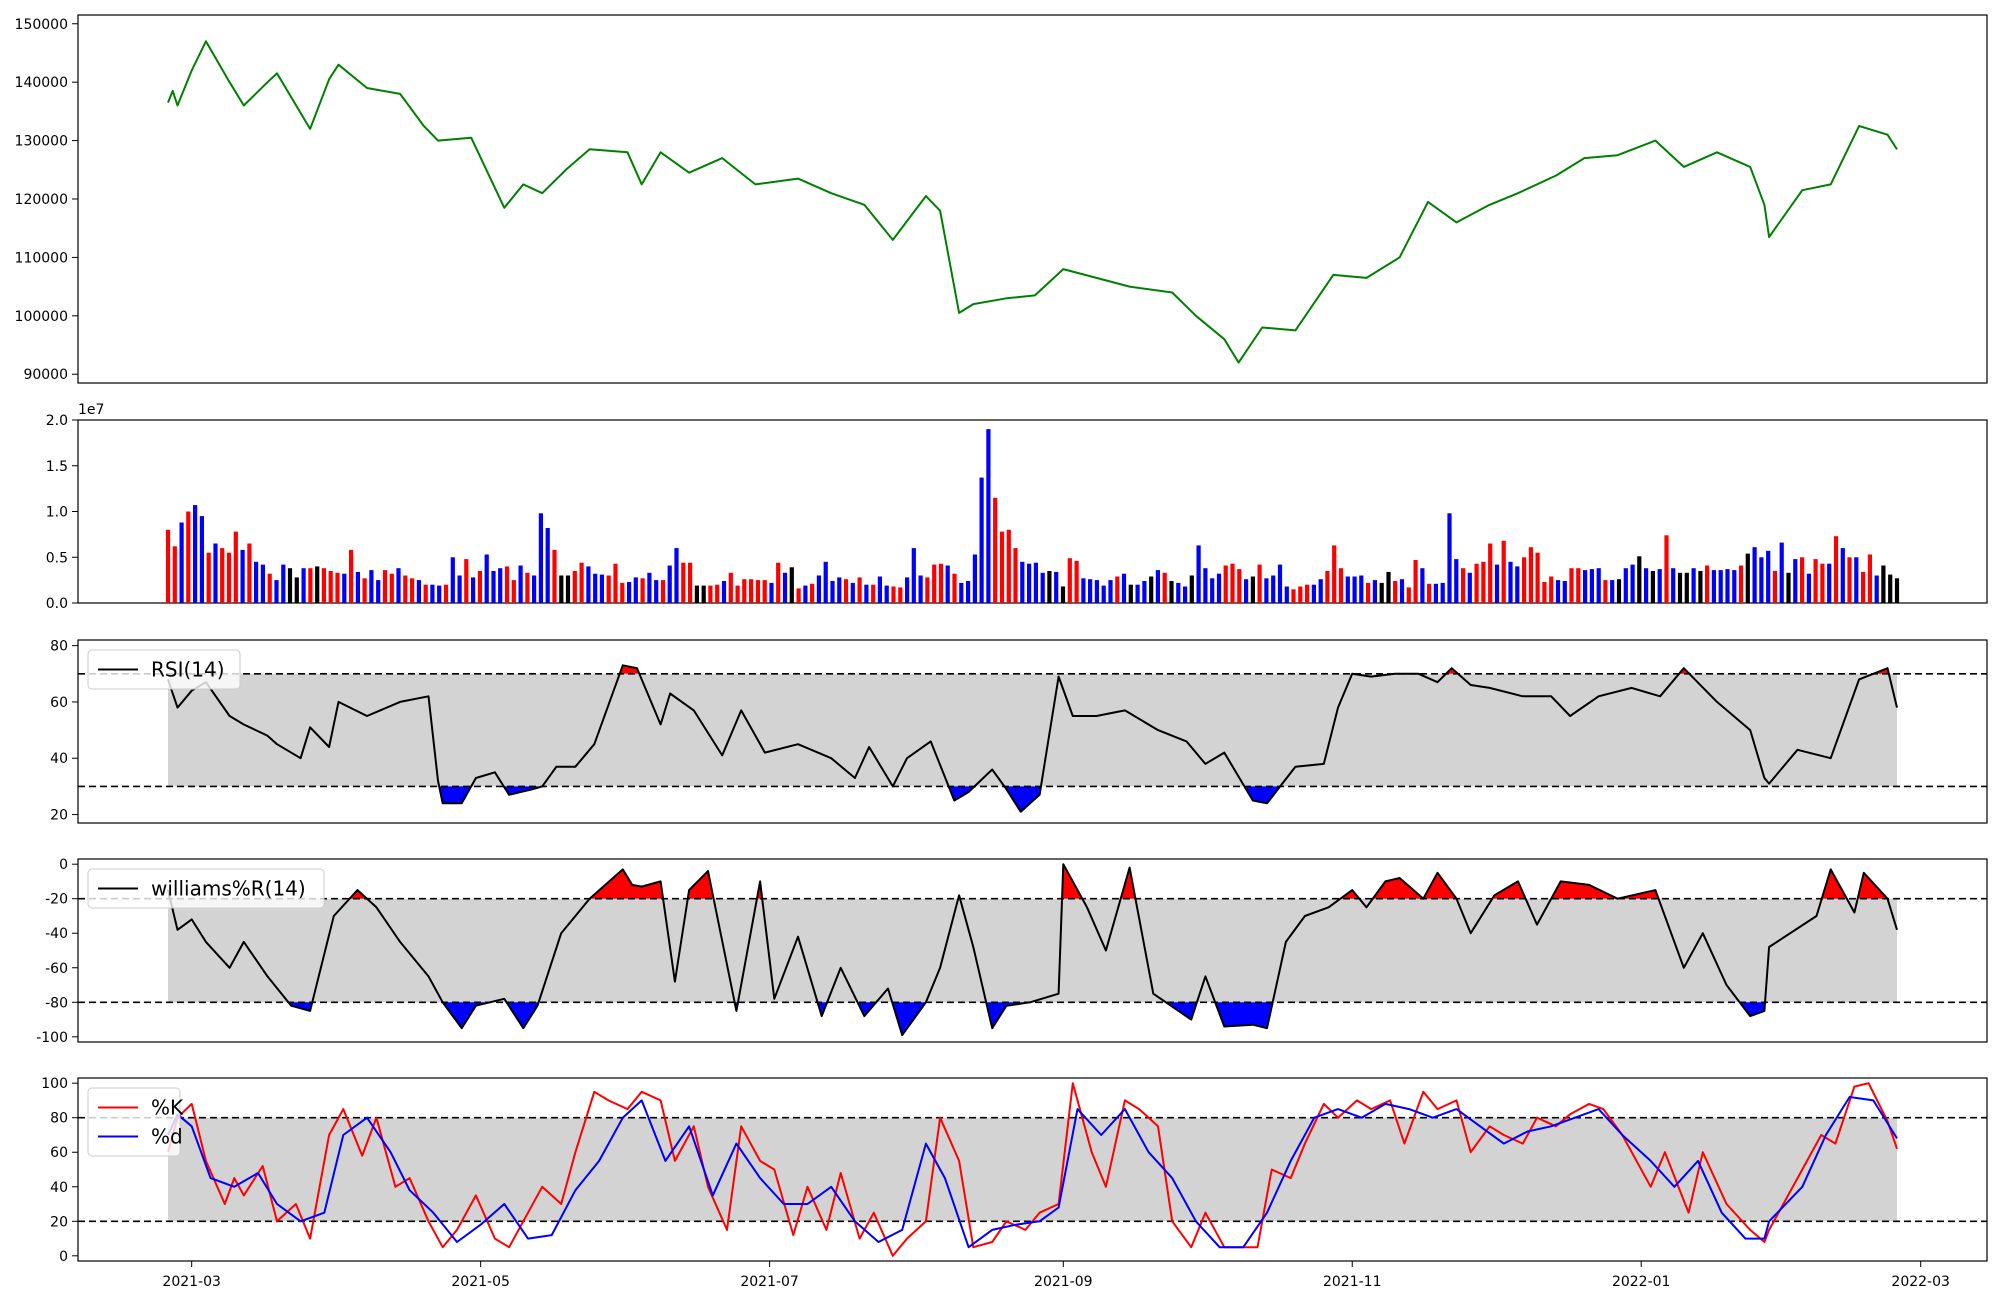 The width and height of the screenshot is (2000, 1300). Describe the element at coordinates (167, 1108) in the screenshot. I see `stochastic-legend-label: %K` at that location.